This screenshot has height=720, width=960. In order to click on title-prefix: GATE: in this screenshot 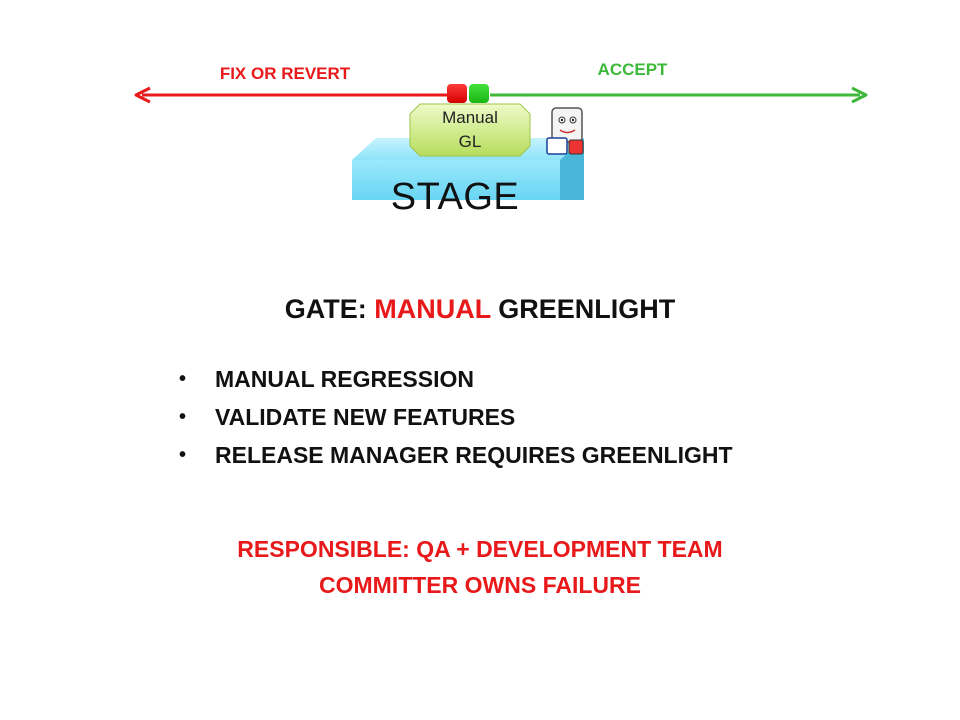, I will do `click(329, 309)`.